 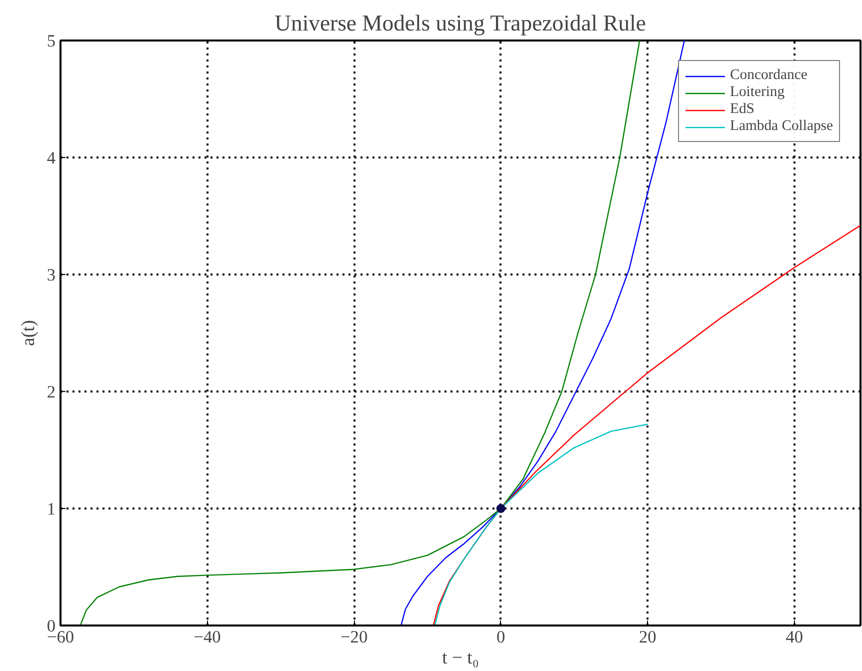 What do you see at coordinates (460, 23) in the screenshot?
I see `chart-title: Universe Models using Trapezoidal Rule` at bounding box center [460, 23].